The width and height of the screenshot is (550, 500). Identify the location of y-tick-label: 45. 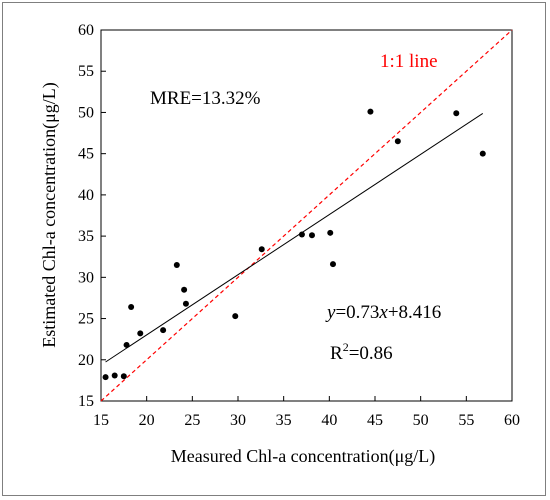
(86, 154).